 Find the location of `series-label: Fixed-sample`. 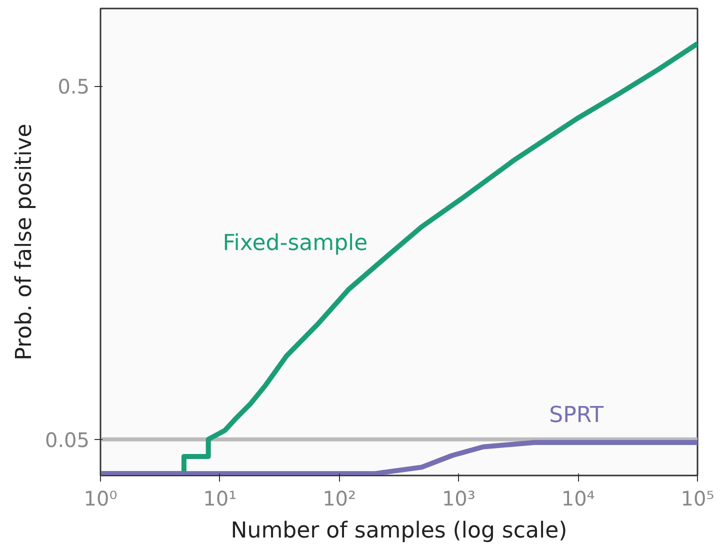

series-label: Fixed-sample is located at coordinates (295, 243).